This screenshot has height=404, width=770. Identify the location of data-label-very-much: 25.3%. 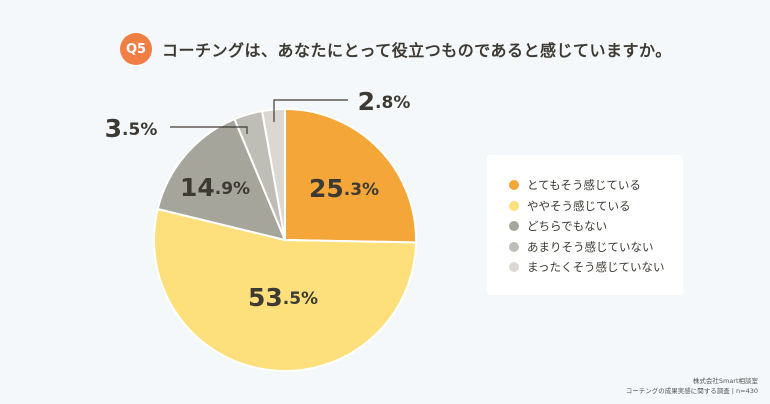
(344, 188).